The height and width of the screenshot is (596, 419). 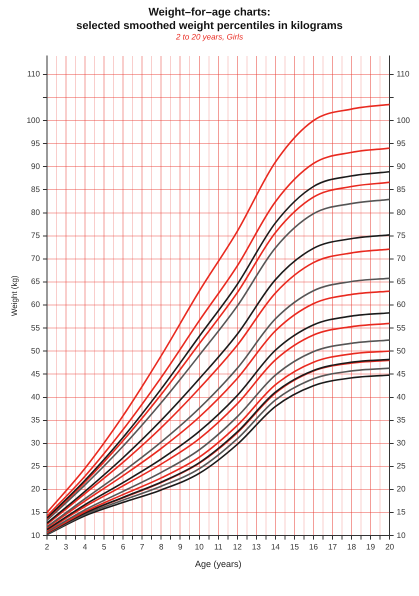 What do you see at coordinates (35, 443) in the screenshot?
I see `y-tick-label: 30` at bounding box center [35, 443].